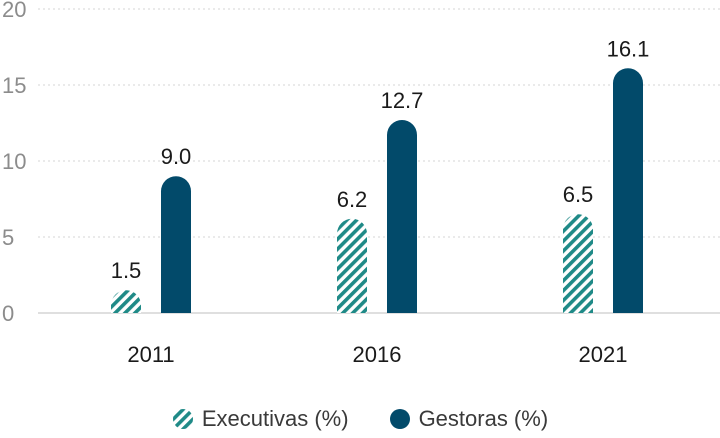 The width and height of the screenshot is (720, 438). I want to click on hatched-circle-icon, so click(182, 419).